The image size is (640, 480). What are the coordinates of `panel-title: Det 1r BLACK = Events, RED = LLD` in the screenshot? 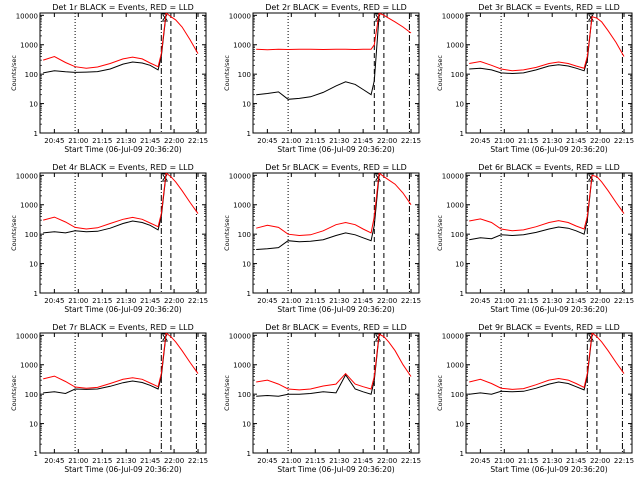 It's located at (123, 7).